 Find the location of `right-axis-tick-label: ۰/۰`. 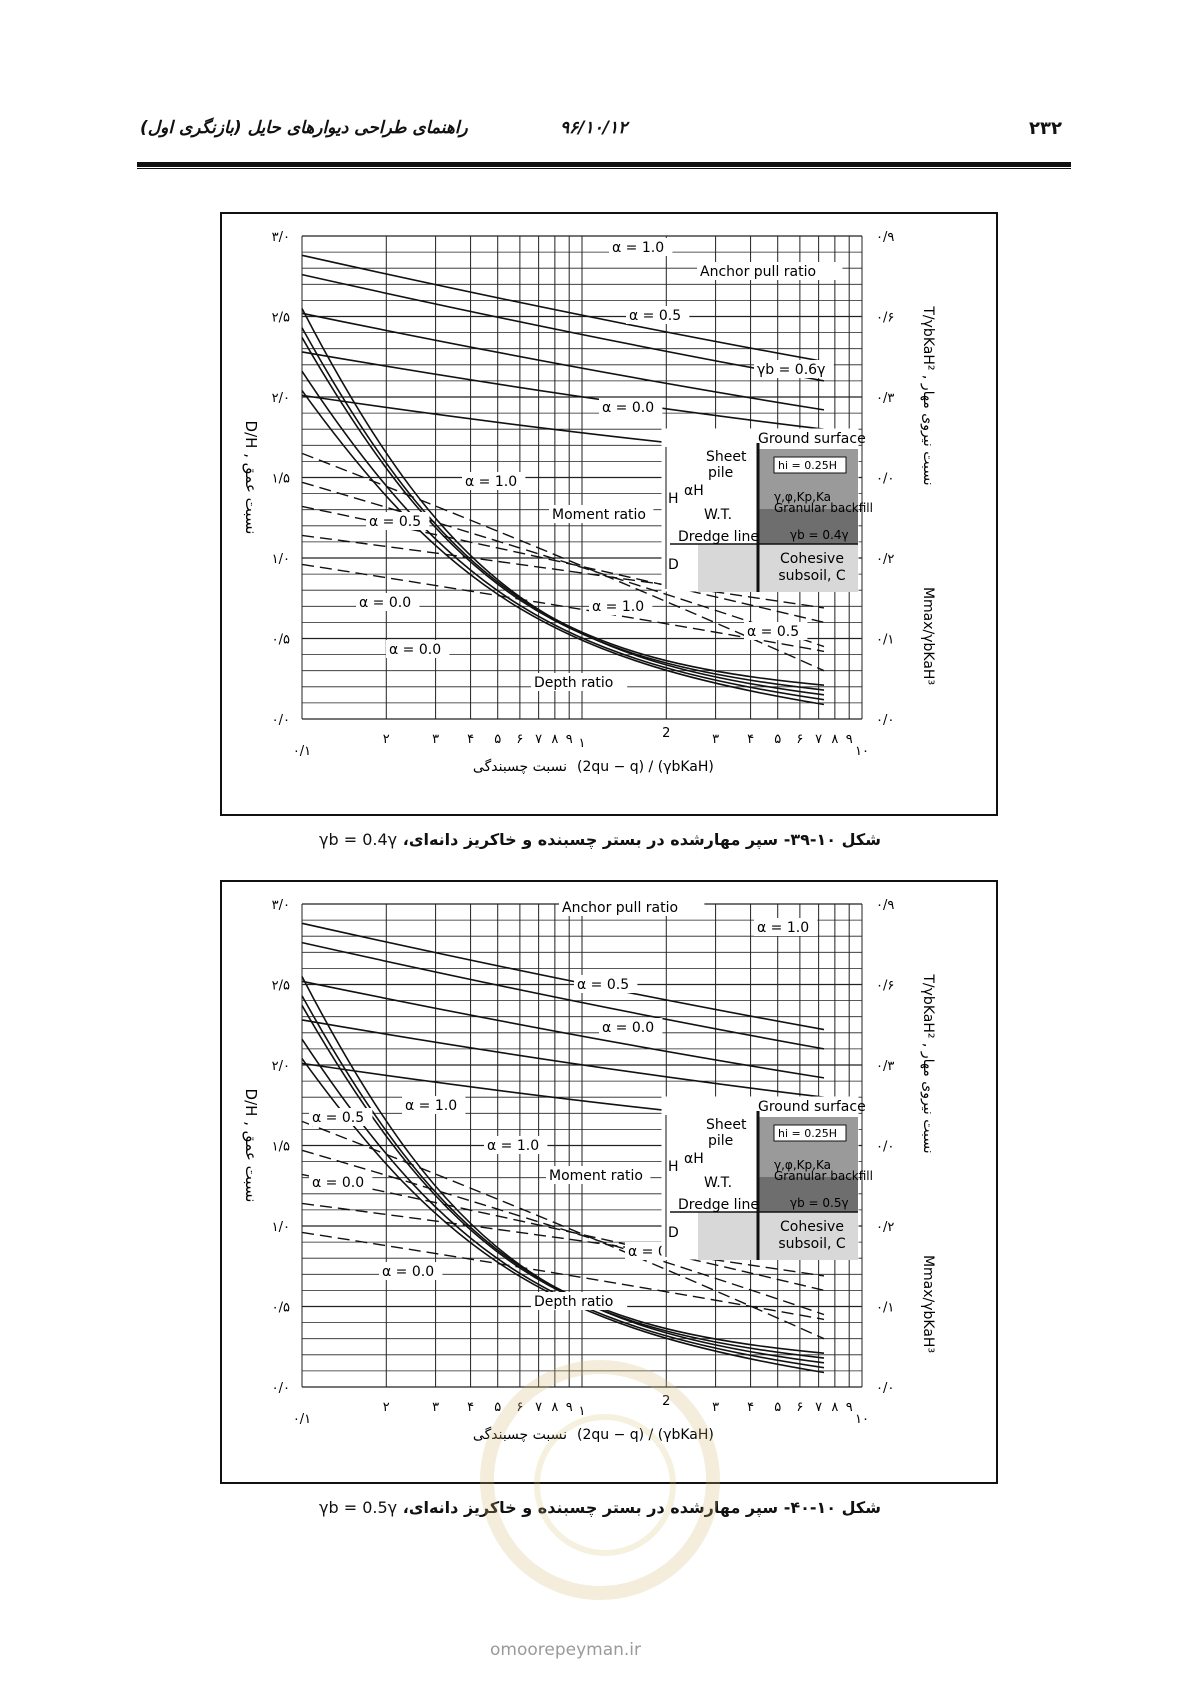

right-axis-tick-label: ۰/۰ is located at coordinates (885, 1388).